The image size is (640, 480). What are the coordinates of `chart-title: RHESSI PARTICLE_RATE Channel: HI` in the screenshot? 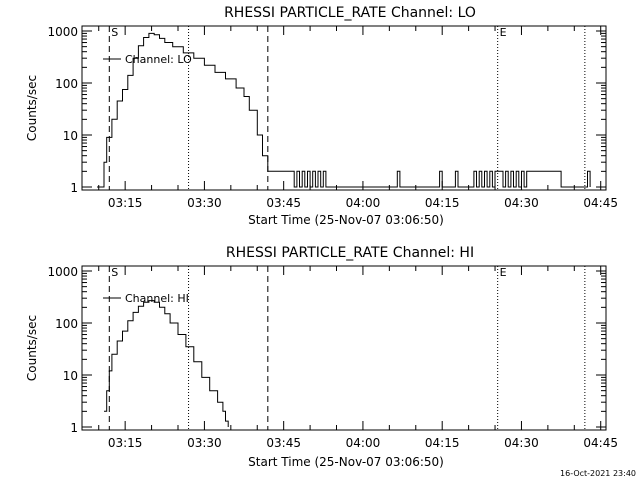 It's located at (350, 253).